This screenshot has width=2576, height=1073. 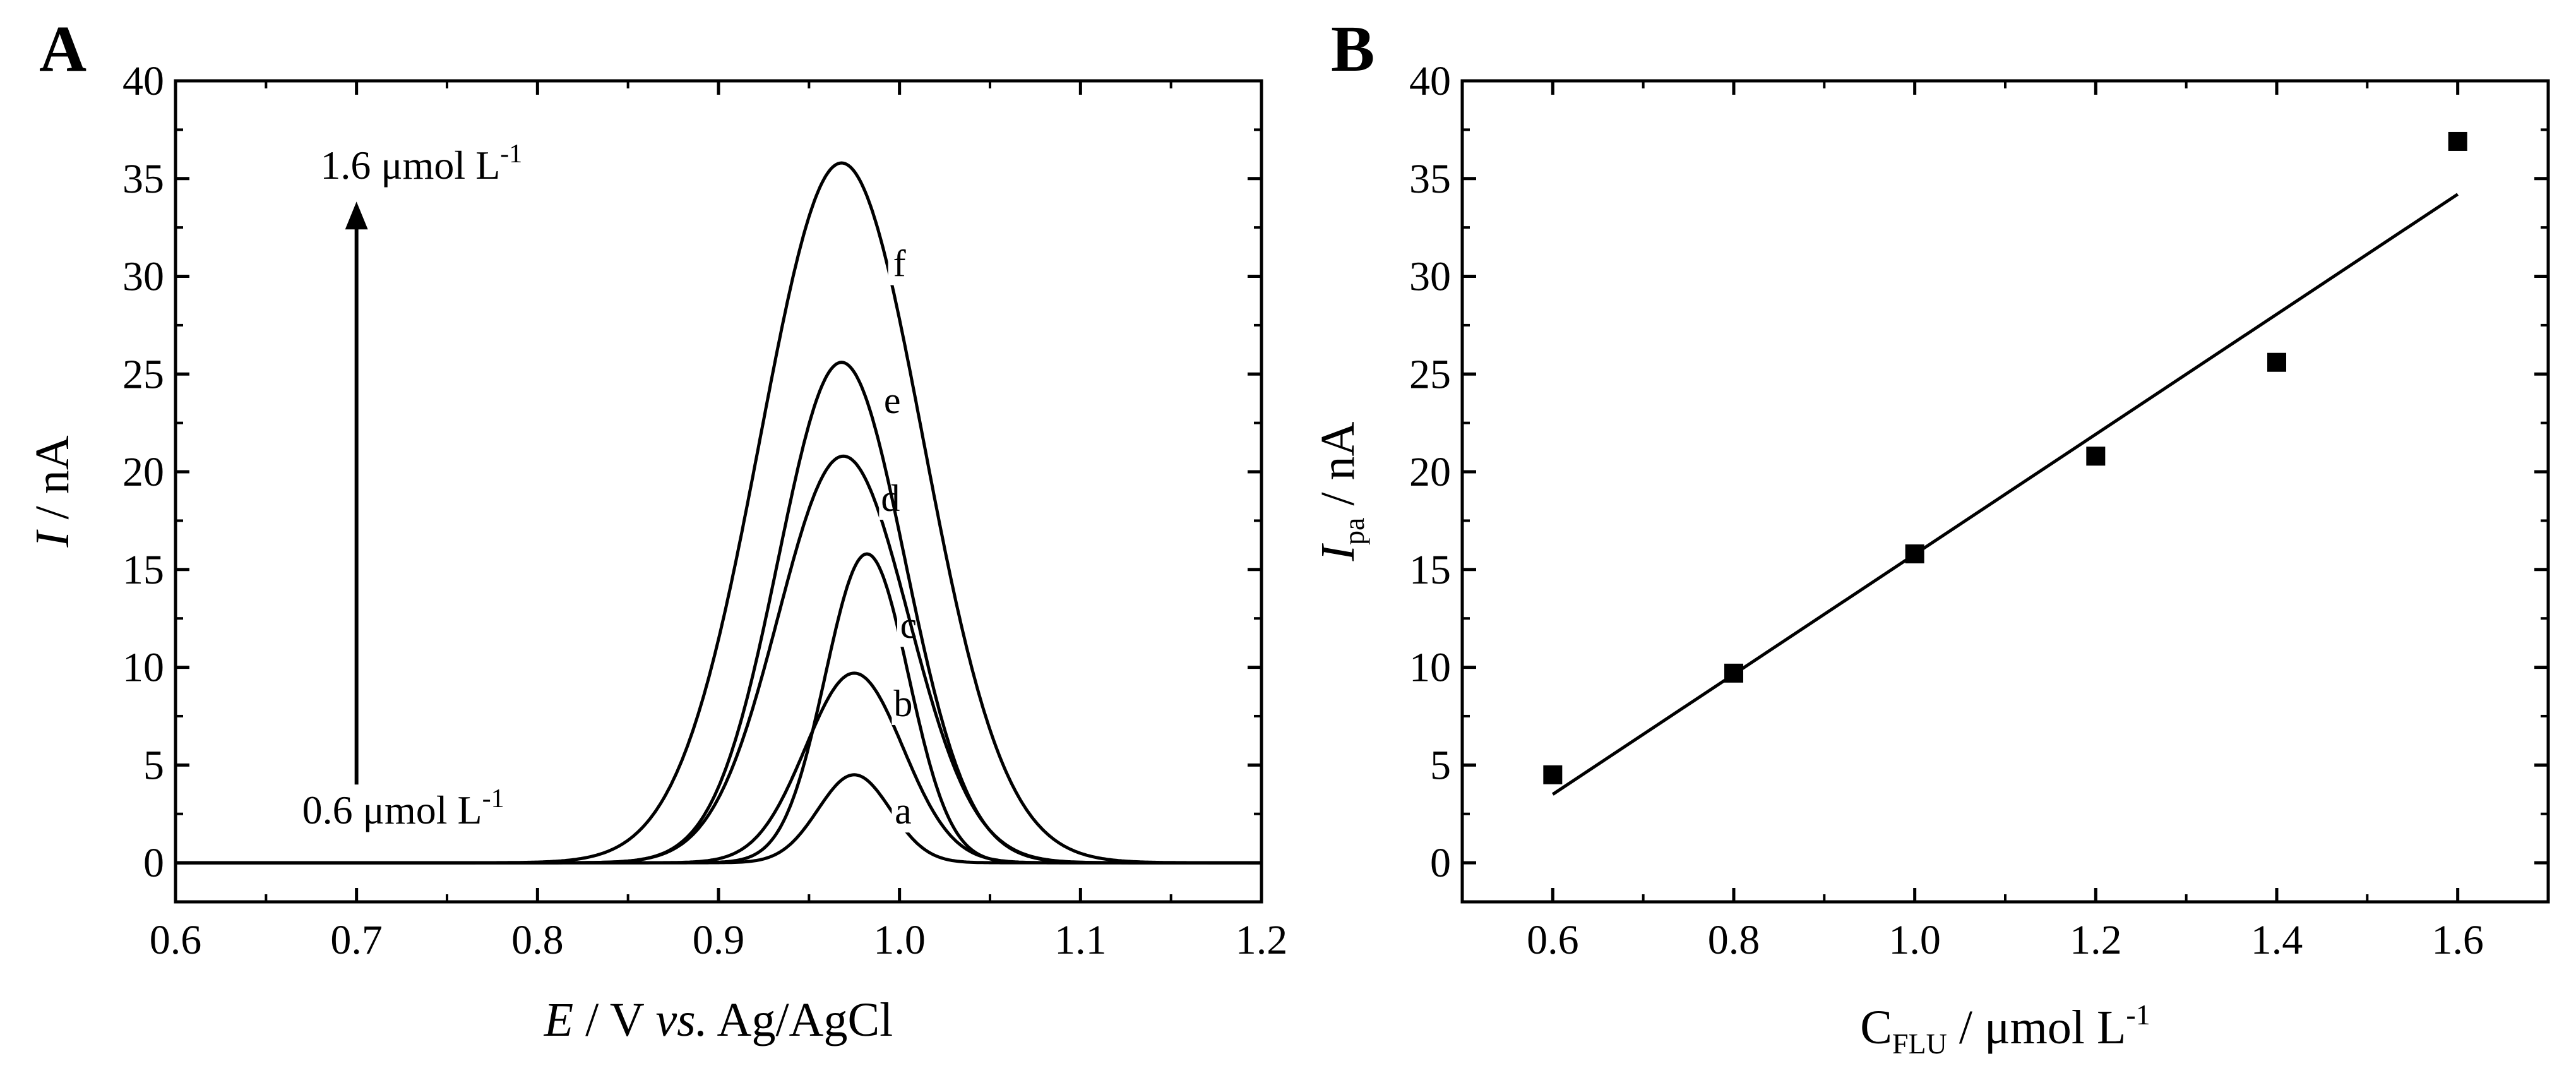 What do you see at coordinates (2005, 1029) in the screenshot?
I see `x-axis-label: CFLU / μmol L-1` at bounding box center [2005, 1029].